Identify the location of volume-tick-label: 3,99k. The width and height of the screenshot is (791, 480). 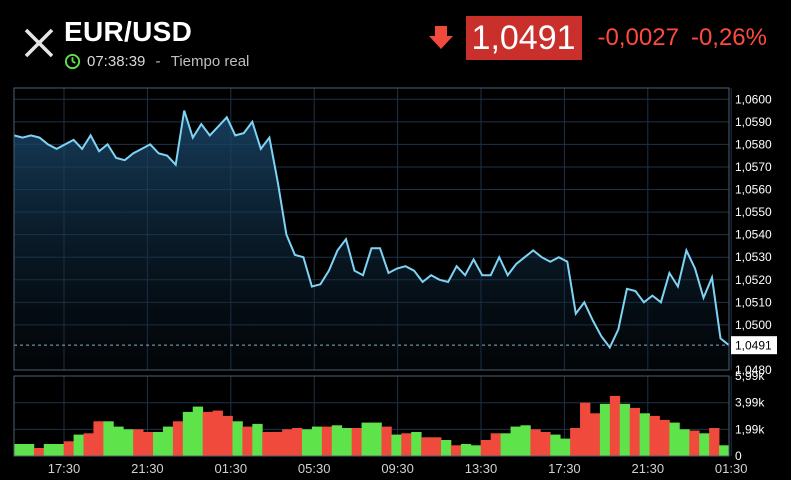
(750, 403).